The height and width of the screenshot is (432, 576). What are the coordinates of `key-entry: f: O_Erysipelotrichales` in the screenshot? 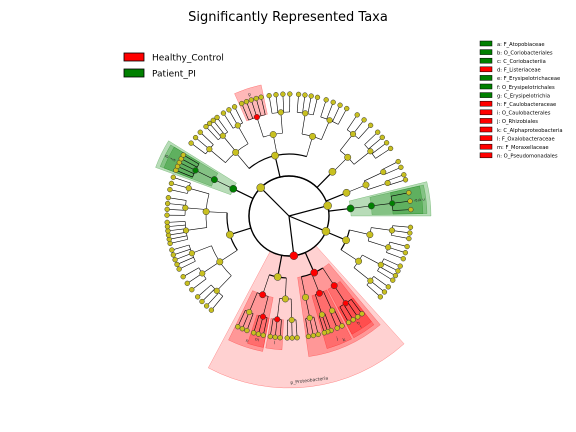 It's located at (526, 88).